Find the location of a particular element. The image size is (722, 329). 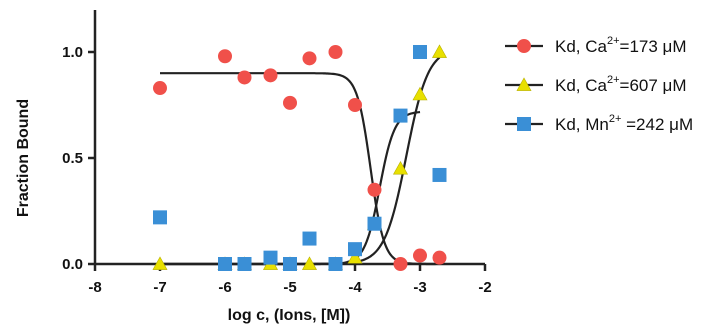

legend-label: Kd, Ca2+=607 μM is located at coordinates (621, 84).